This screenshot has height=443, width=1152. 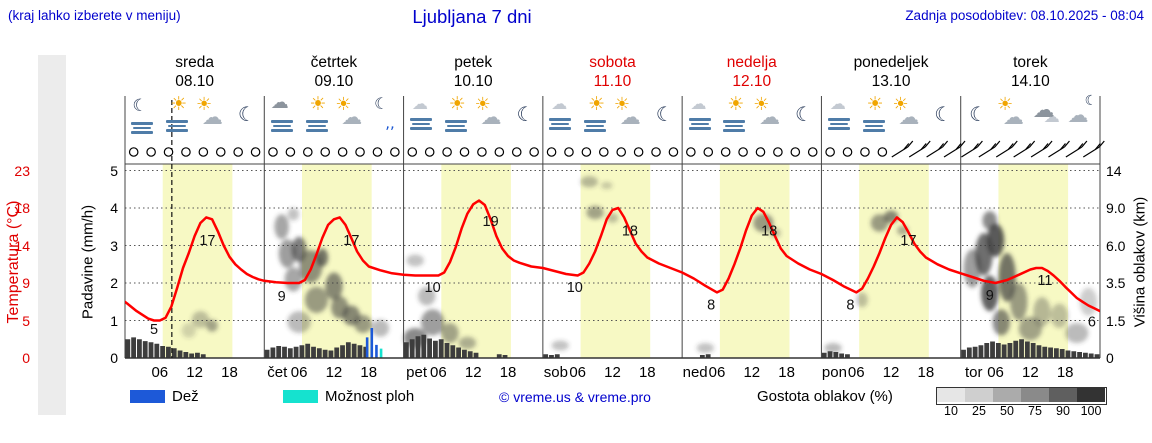 What do you see at coordinates (1114, 170) in the screenshot?
I see `cloud-height-tick: 14` at bounding box center [1114, 170].